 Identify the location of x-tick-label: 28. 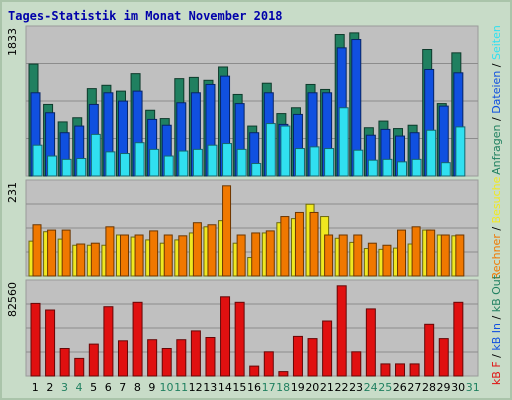
(429, 387).